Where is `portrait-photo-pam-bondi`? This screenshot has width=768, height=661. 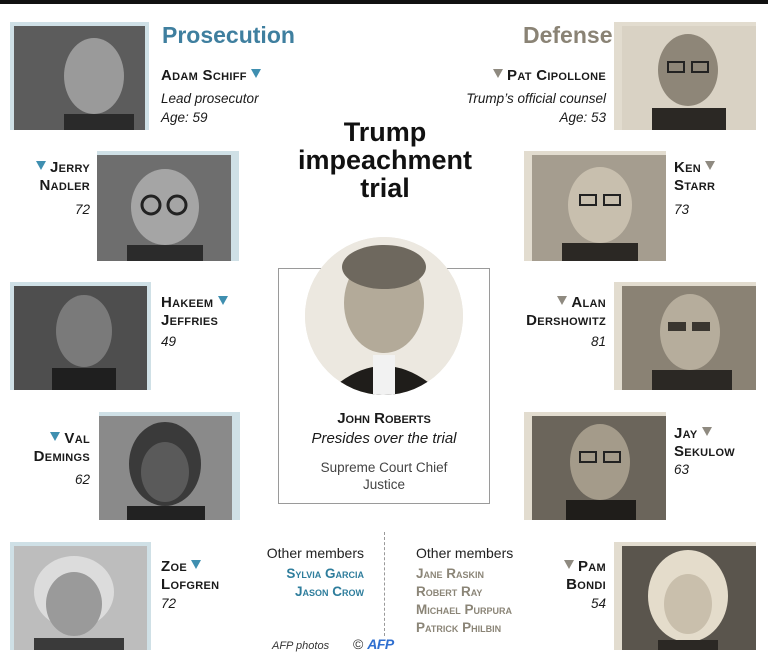
portrait-photo-pam-bondi is located at coordinates (689, 598).